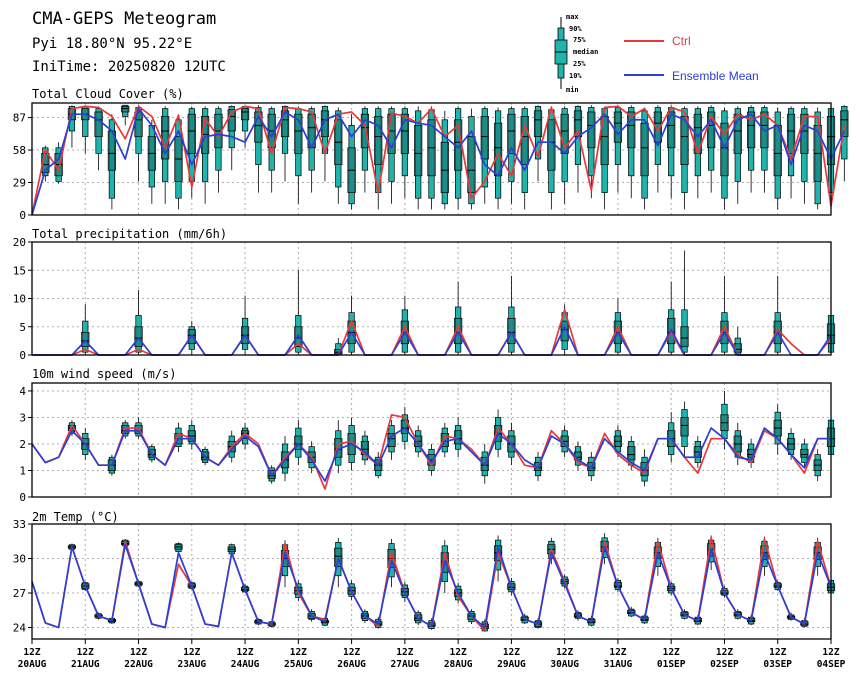 This screenshot has width=860, height=679. I want to click on x-tick-date: 27AUG, so click(405, 664).